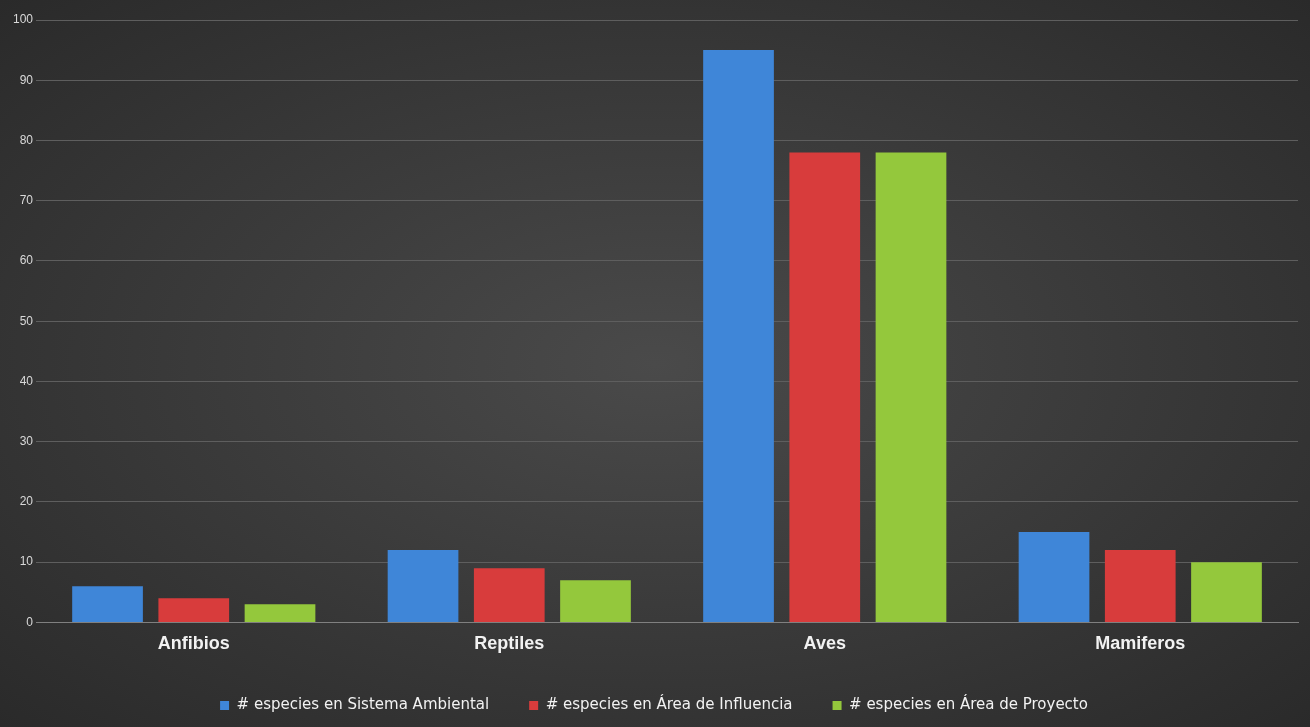  Describe the element at coordinates (26, 380) in the screenshot. I see `y-tick-label: 40` at that location.